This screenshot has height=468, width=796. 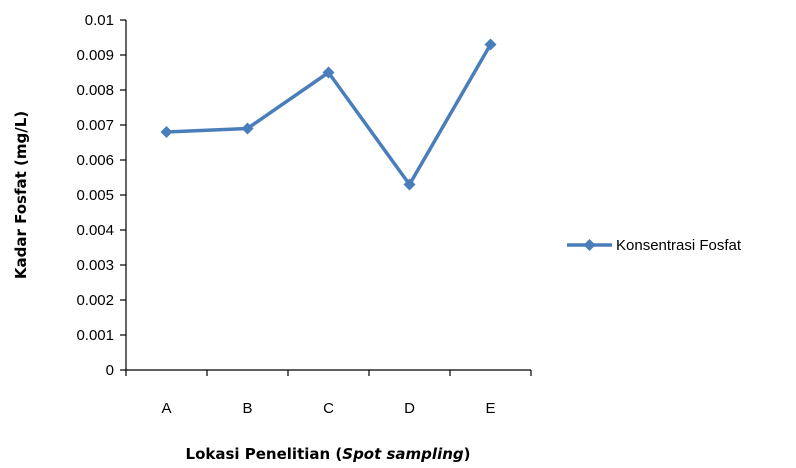 What do you see at coordinates (328, 393) in the screenshot?
I see `x-axis: A B C D E` at bounding box center [328, 393].